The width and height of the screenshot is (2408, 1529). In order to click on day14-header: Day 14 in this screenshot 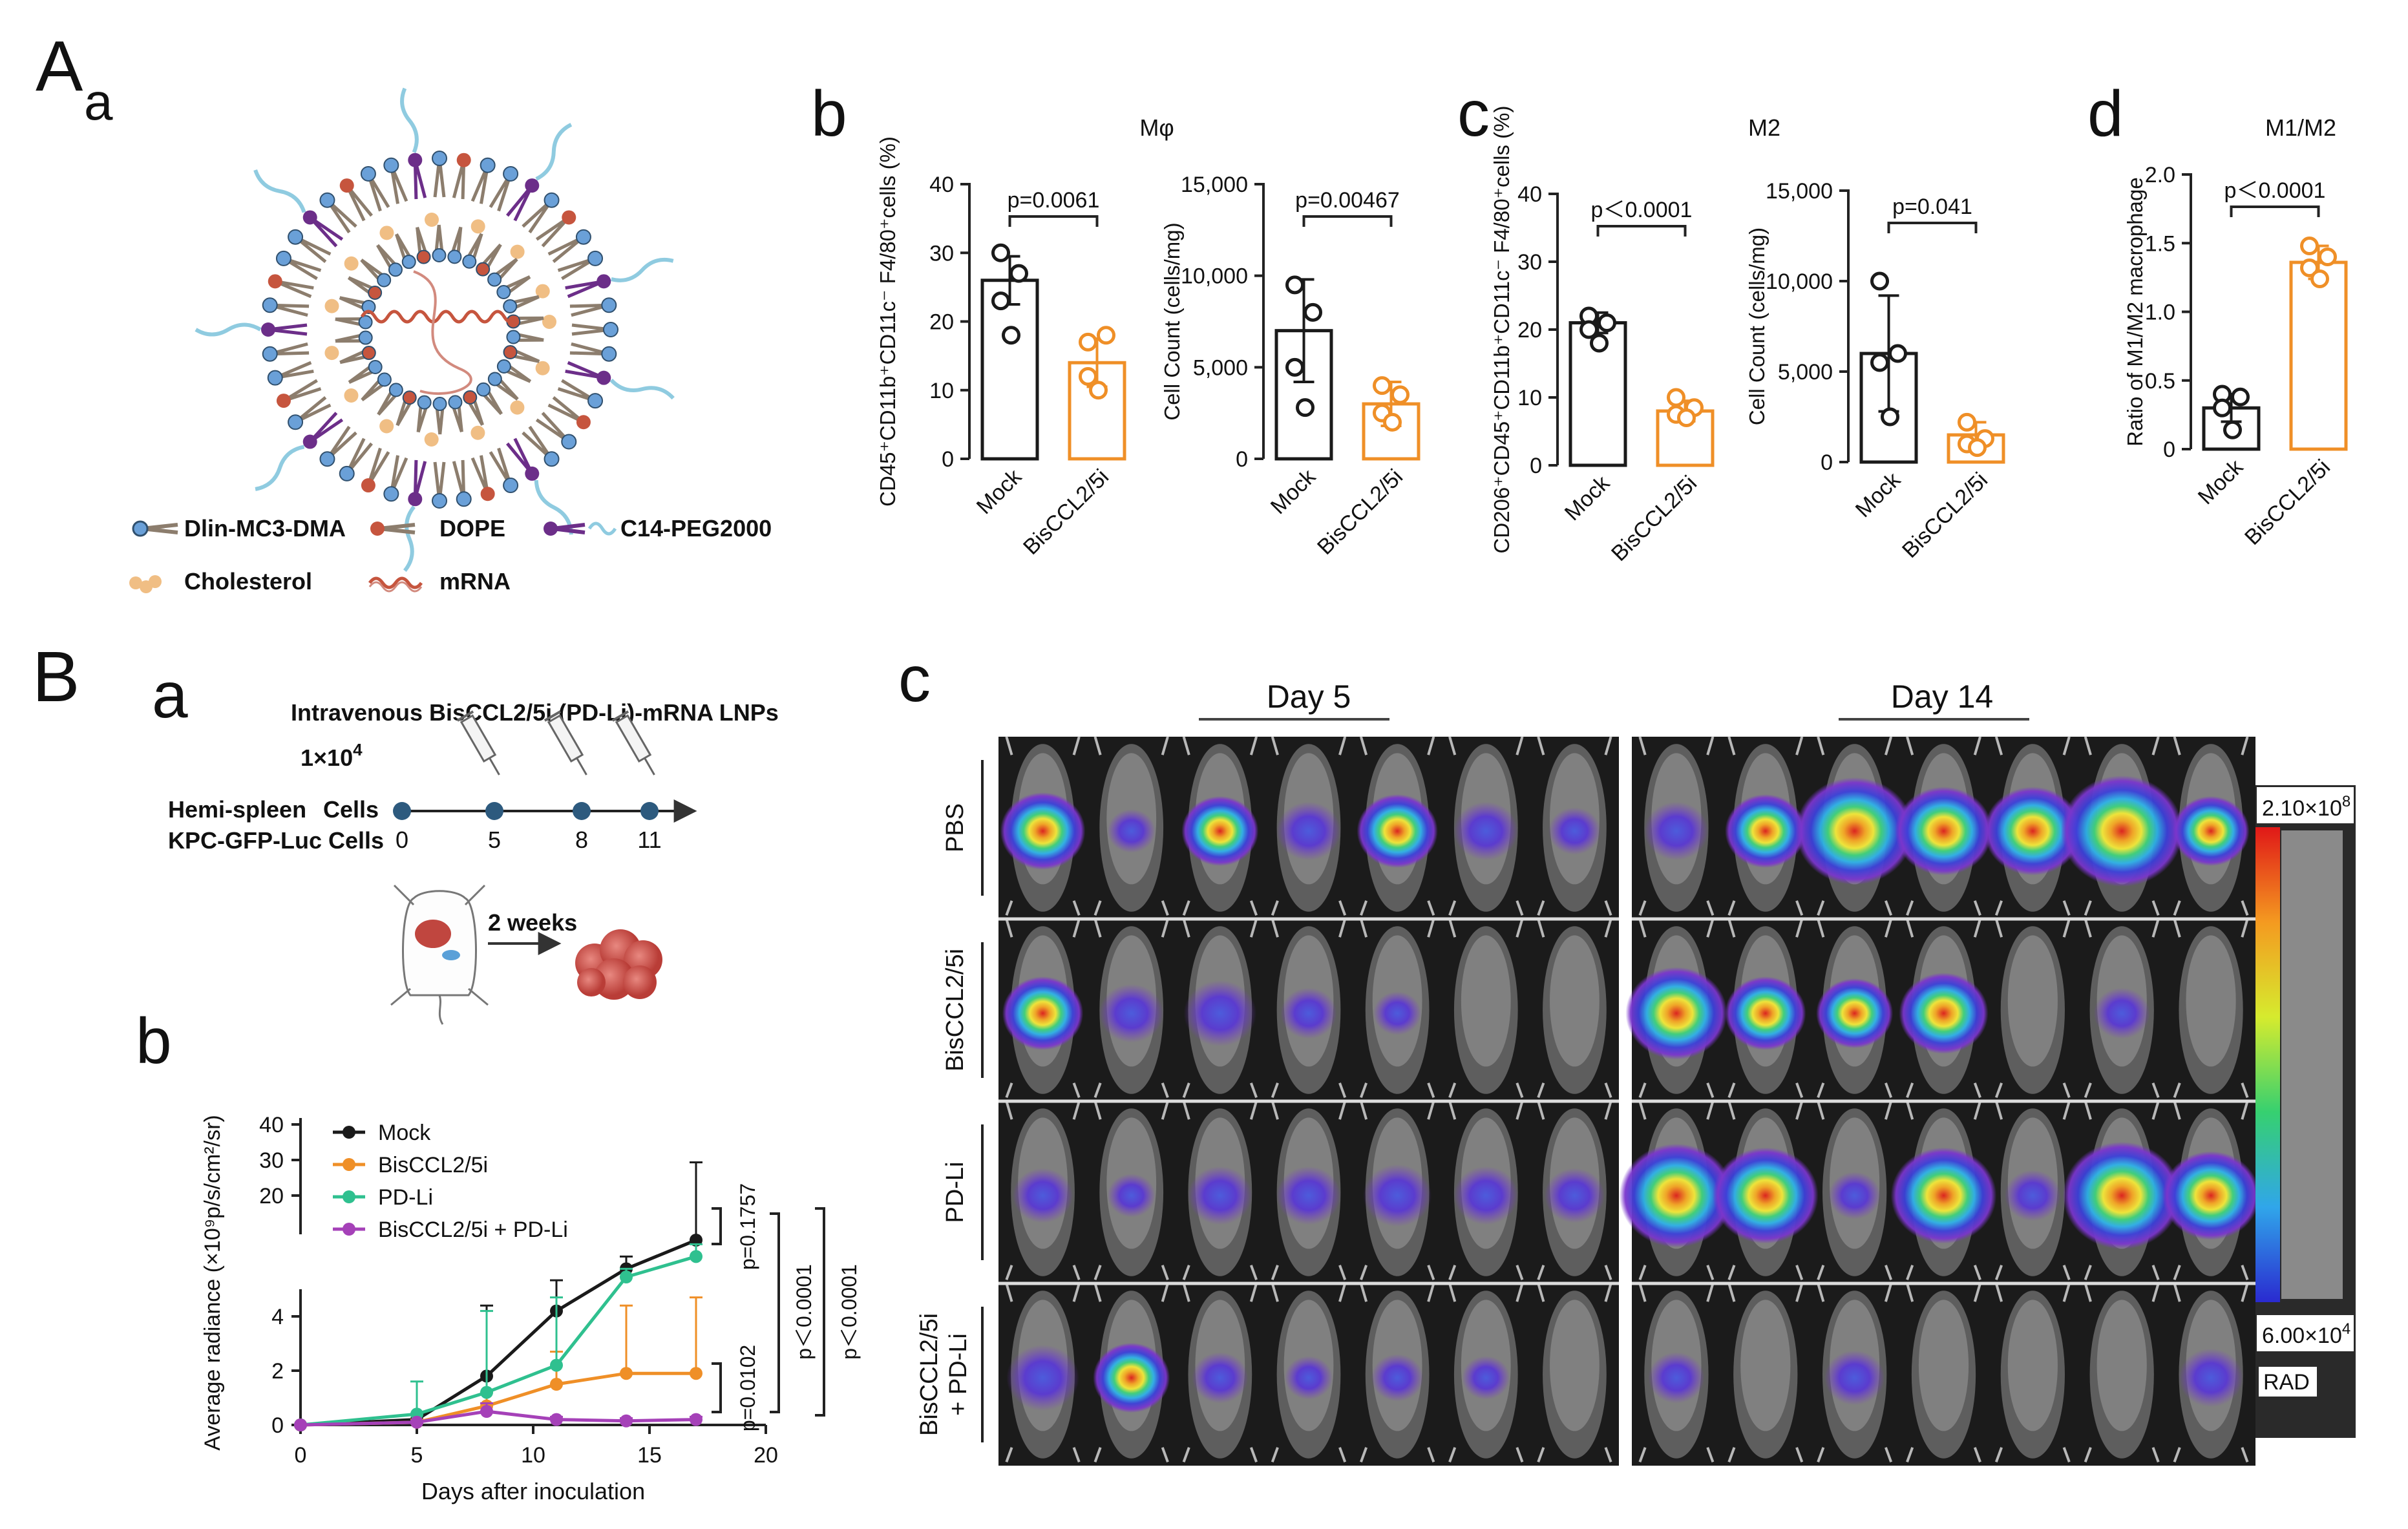, I will do `click(1942, 697)`.